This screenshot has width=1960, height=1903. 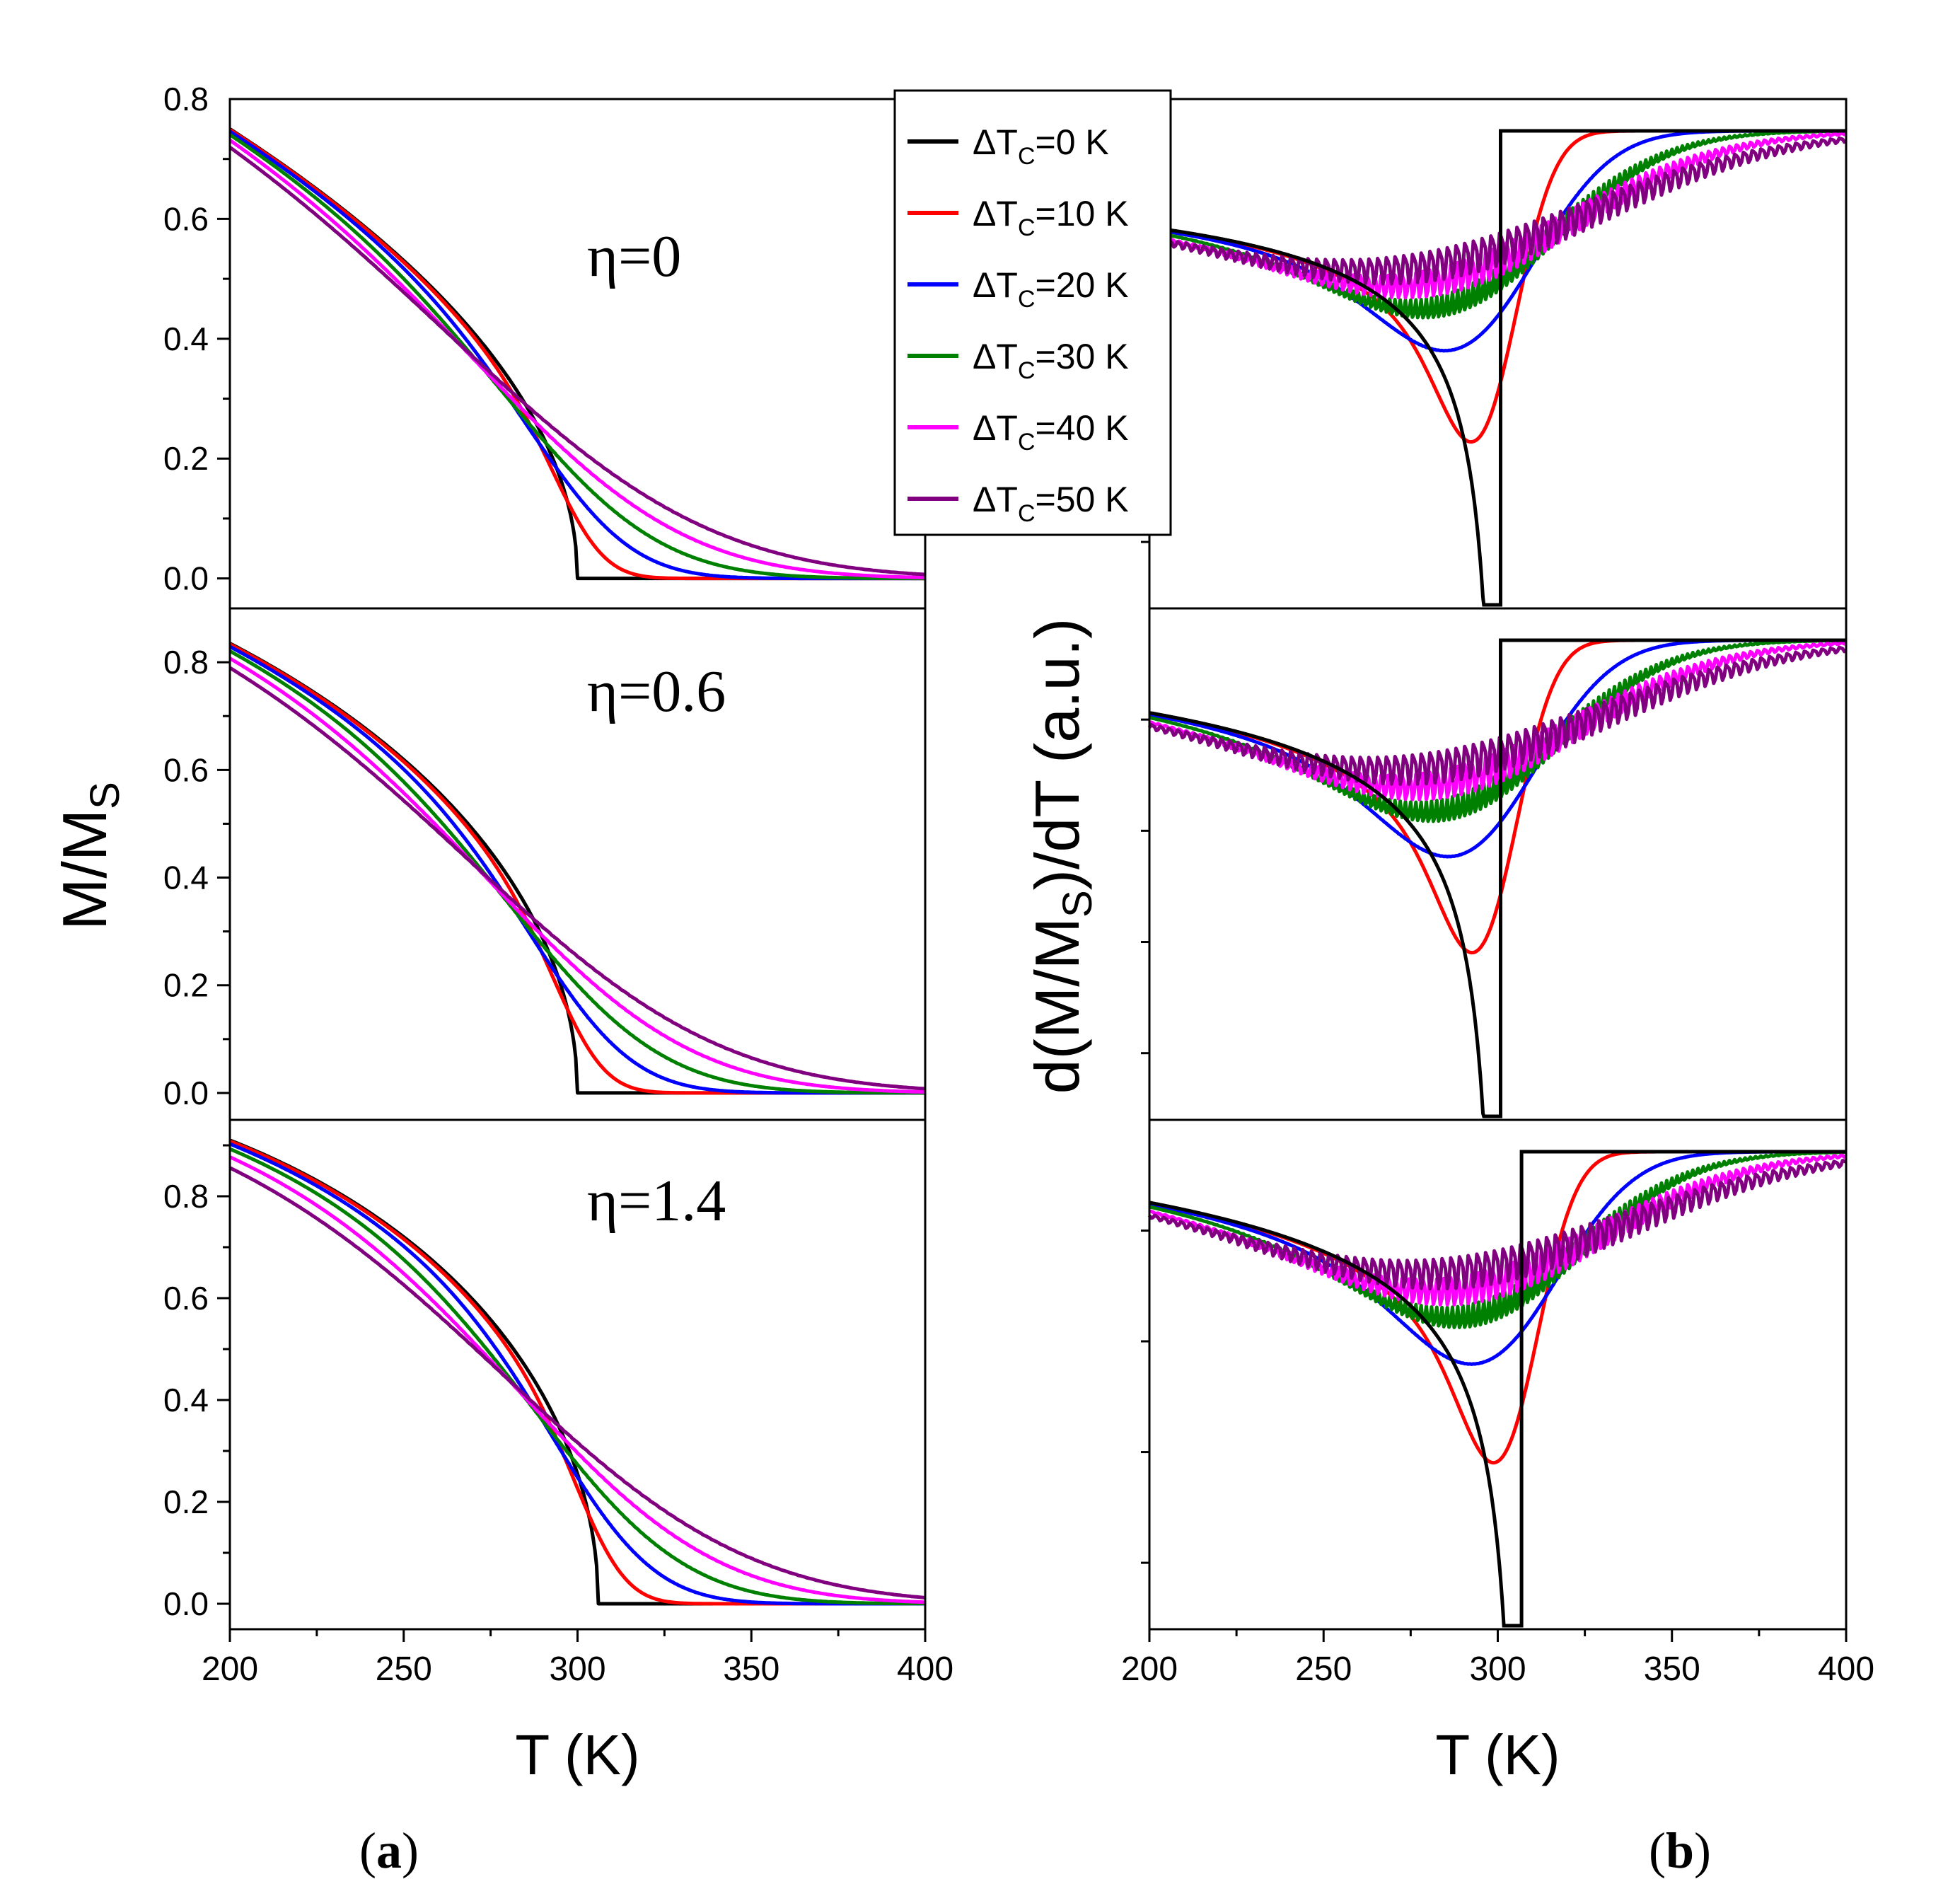 I want to click on legend-label-3: ΔTC=30 K, so click(x=1051, y=360).